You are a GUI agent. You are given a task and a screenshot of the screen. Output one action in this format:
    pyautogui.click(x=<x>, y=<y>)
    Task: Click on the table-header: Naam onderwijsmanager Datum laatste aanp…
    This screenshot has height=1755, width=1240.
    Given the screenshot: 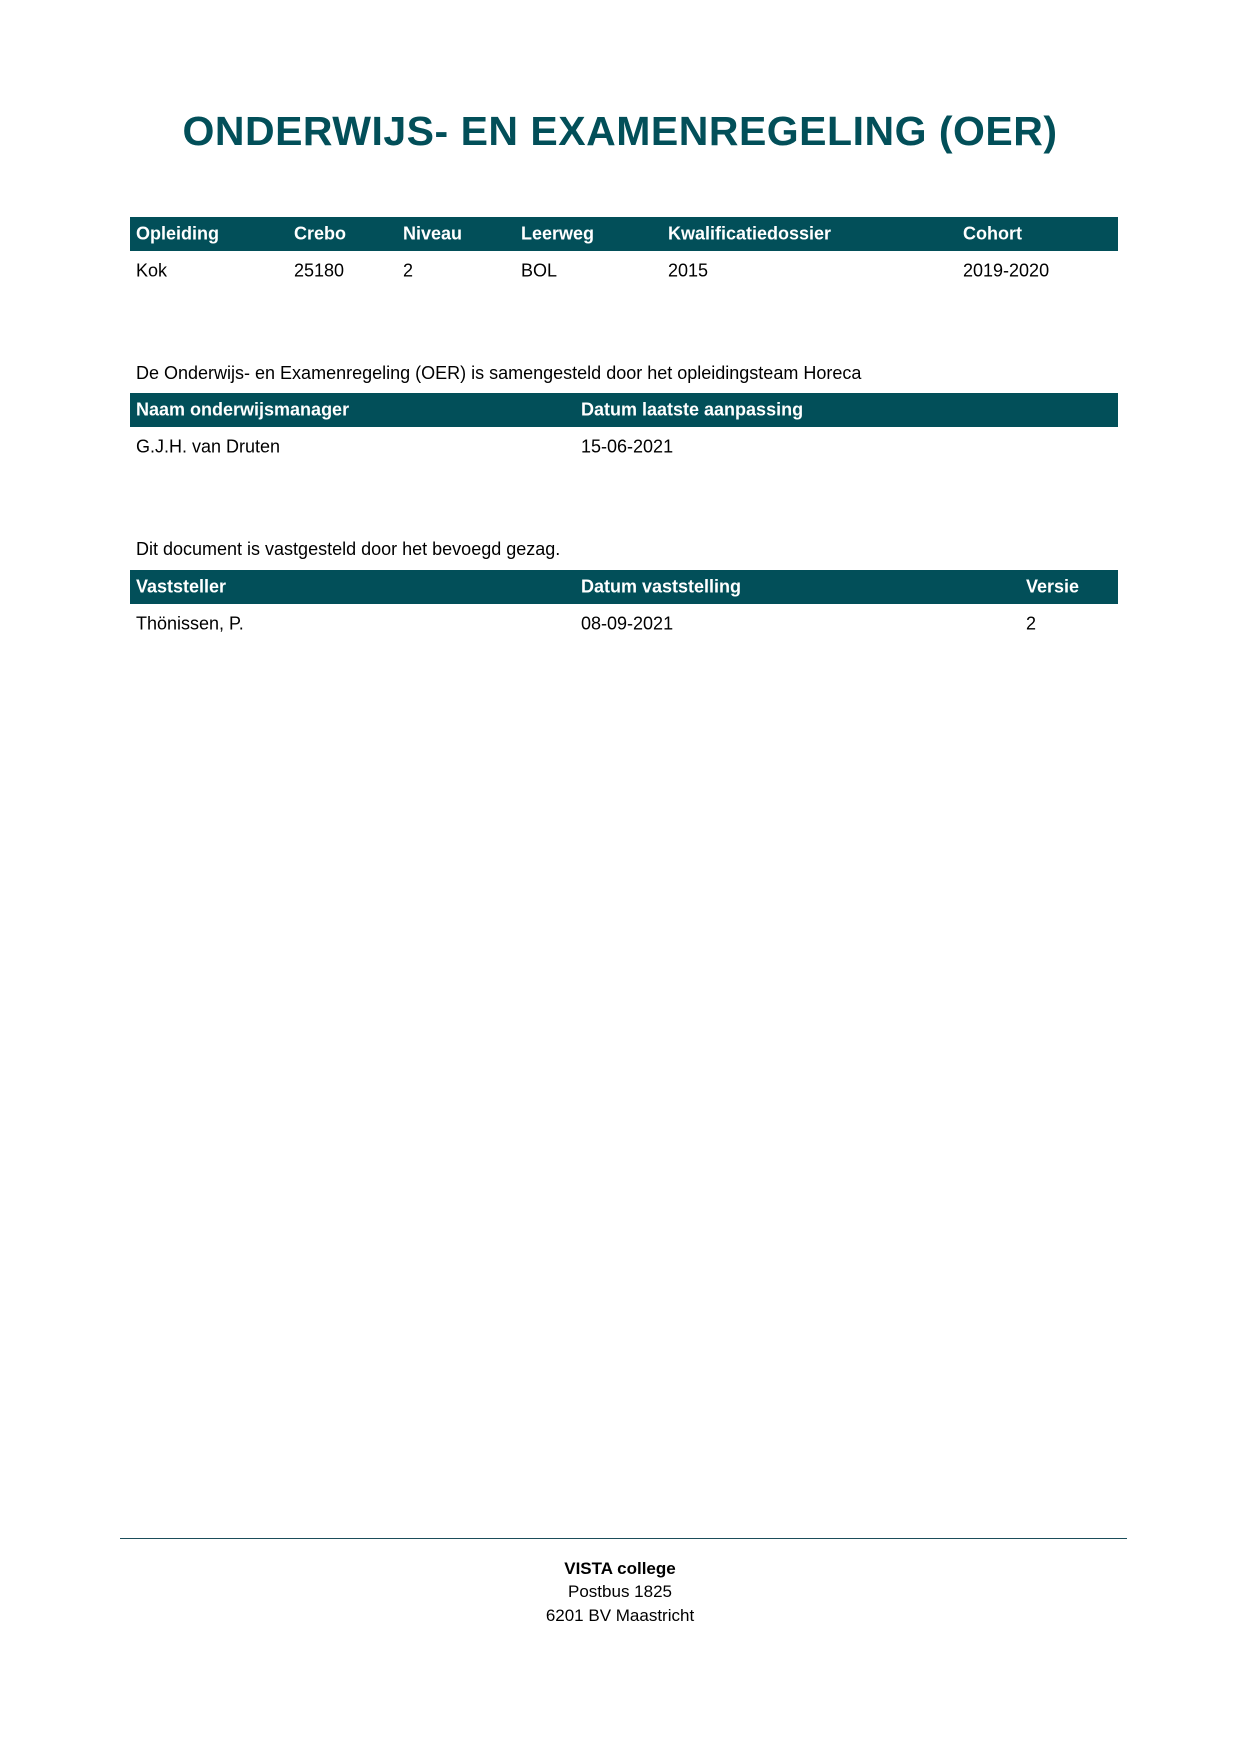 What is the action you would take?
    pyautogui.click(x=624, y=410)
    